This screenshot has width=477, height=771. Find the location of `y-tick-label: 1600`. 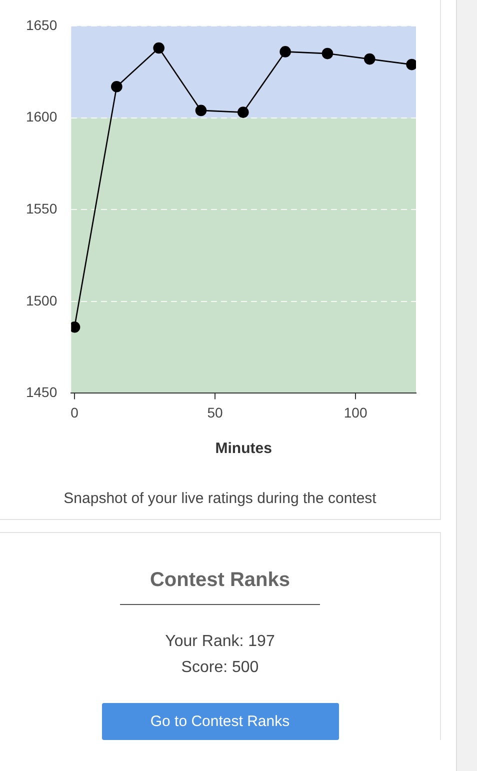

y-tick-label: 1600 is located at coordinates (42, 116).